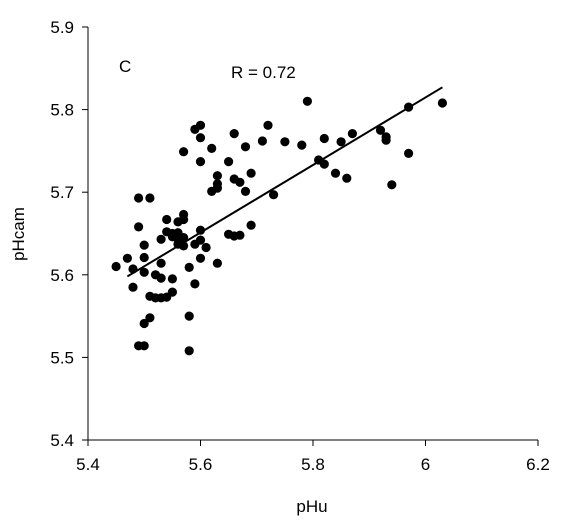  I want to click on y-tick-label: 5.7, so click(62, 192).